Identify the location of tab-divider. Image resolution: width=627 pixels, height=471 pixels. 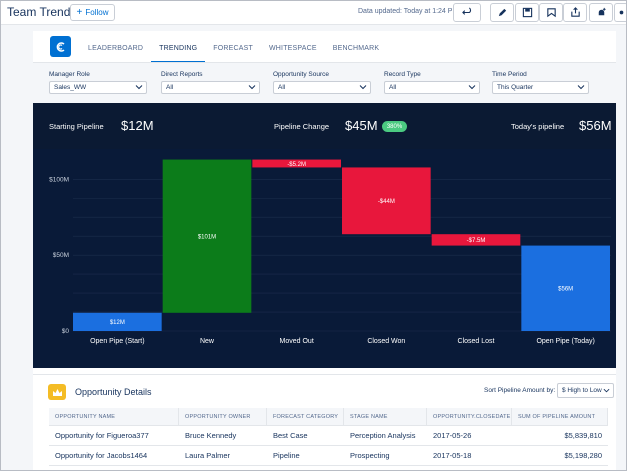
(324, 62).